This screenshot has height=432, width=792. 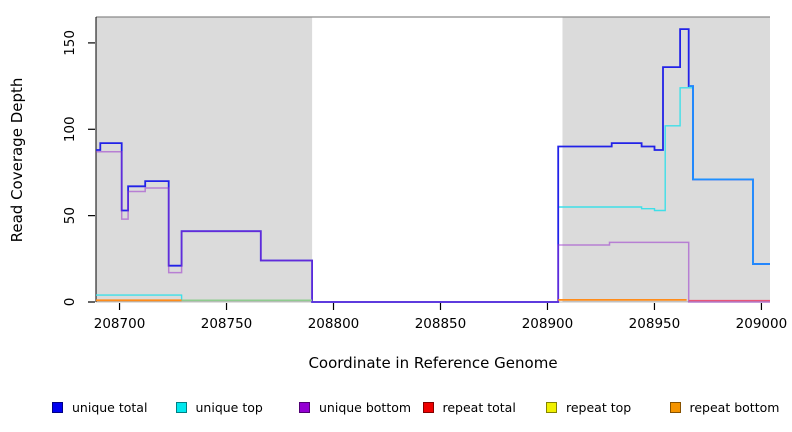 I want to click on y-tick-label: 50, so click(x=70, y=215).